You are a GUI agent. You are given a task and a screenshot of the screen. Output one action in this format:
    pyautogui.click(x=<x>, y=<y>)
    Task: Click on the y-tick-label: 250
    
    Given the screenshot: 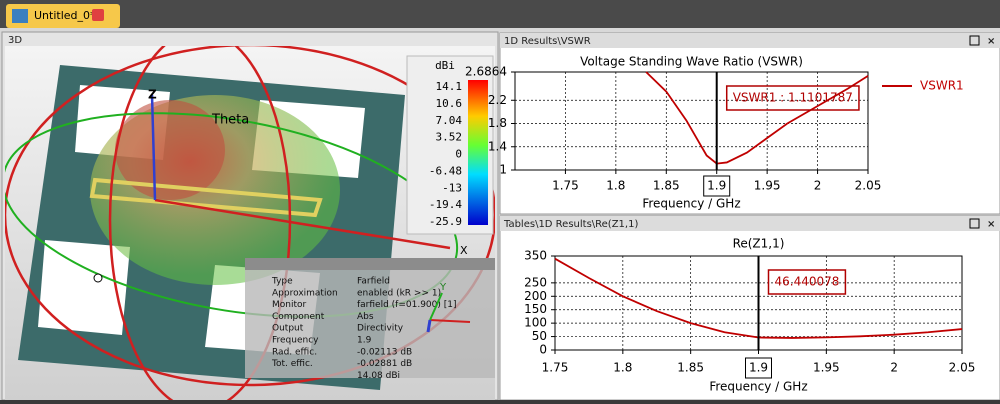 What is the action you would take?
    pyautogui.click(x=535, y=282)
    